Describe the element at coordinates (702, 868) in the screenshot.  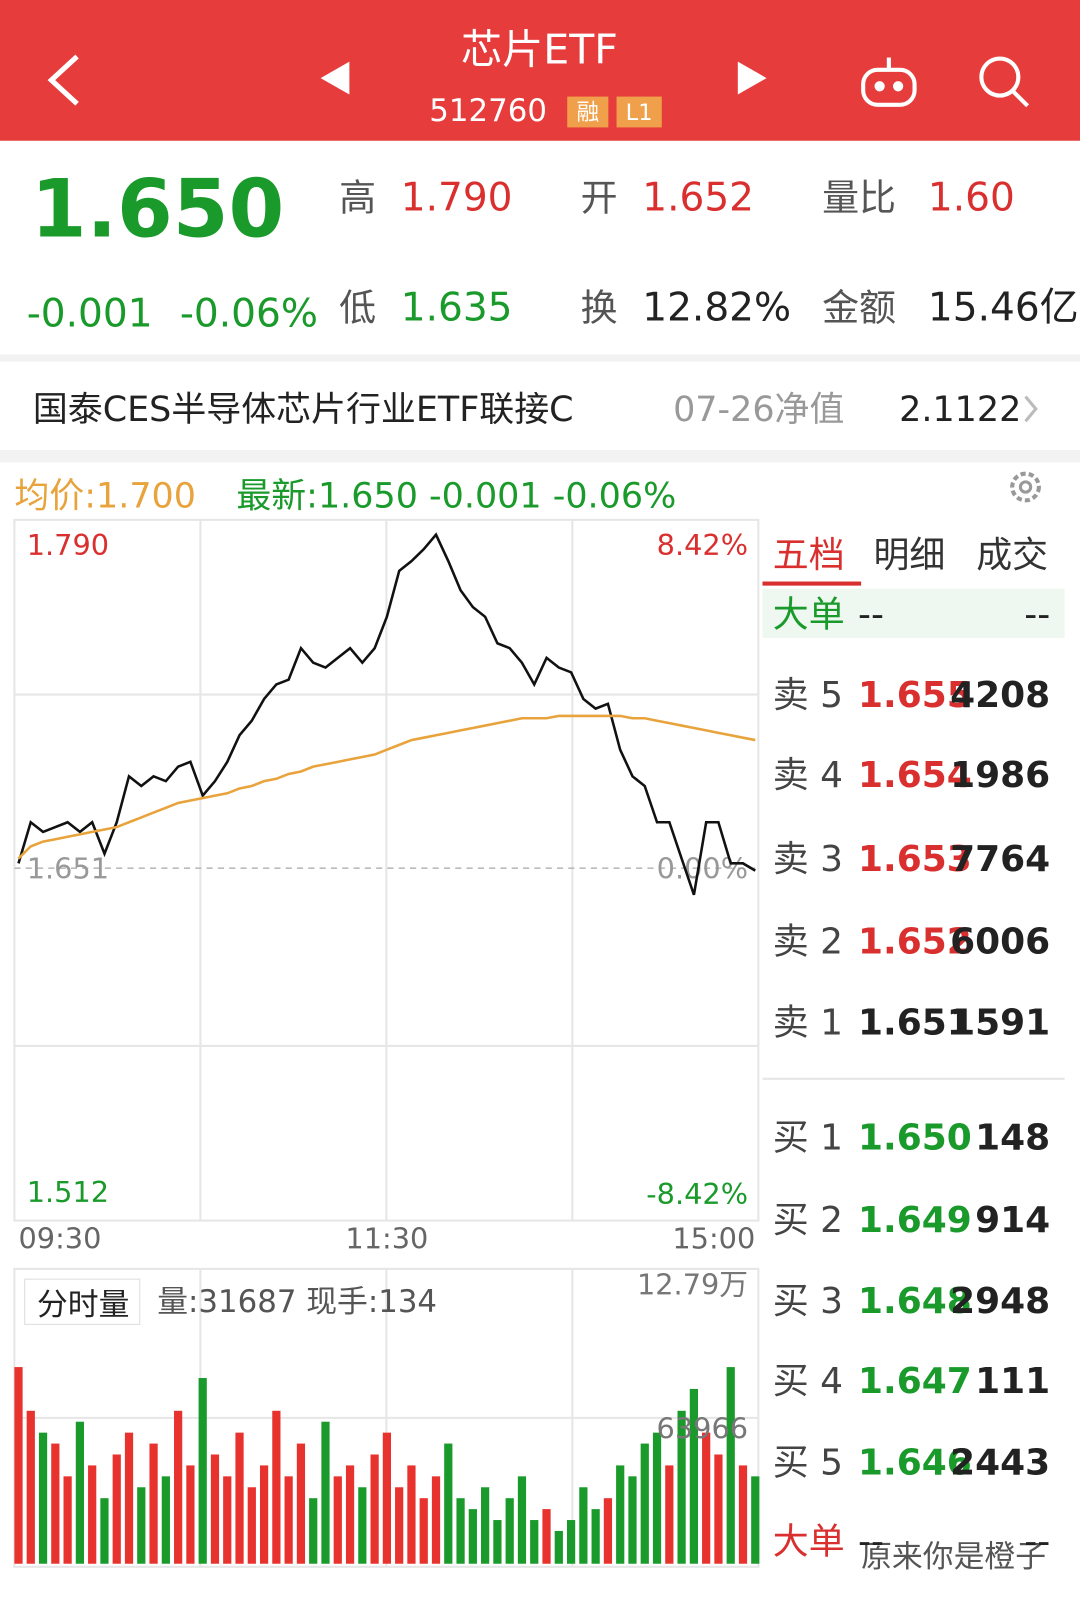
I see `y2-tick-label: 0.00%` at that location.